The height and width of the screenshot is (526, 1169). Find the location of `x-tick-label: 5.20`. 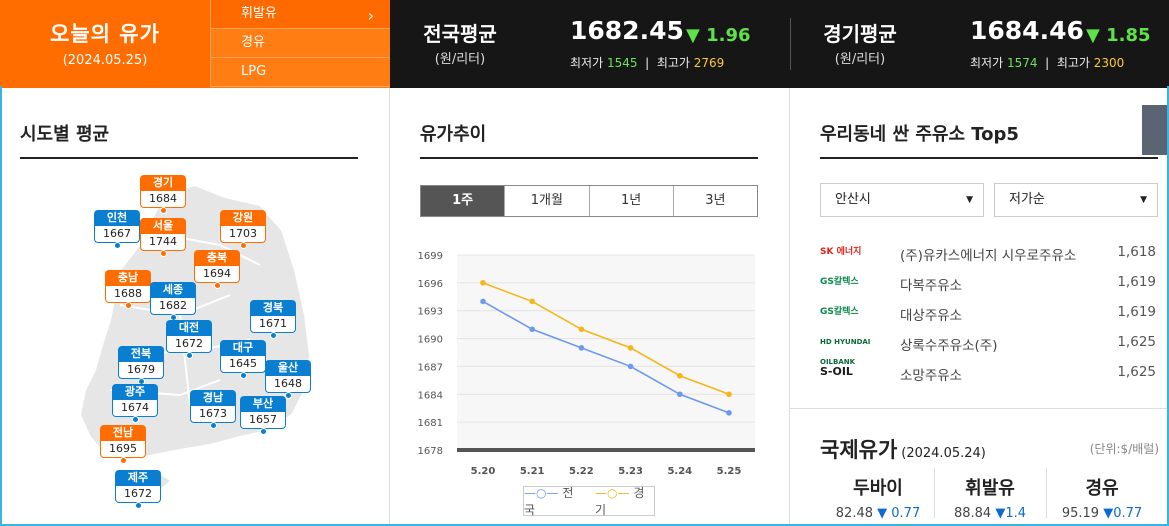

x-tick-label: 5.20 is located at coordinates (483, 471).